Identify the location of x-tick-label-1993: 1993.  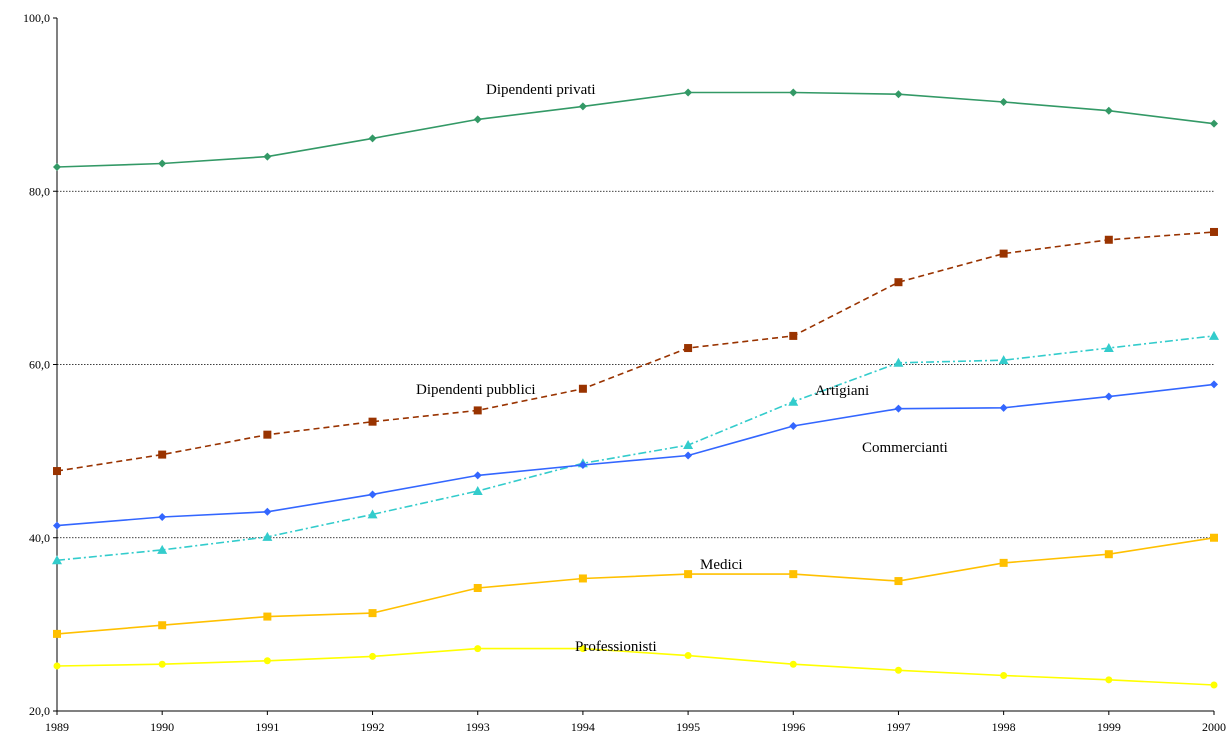
(478, 727).